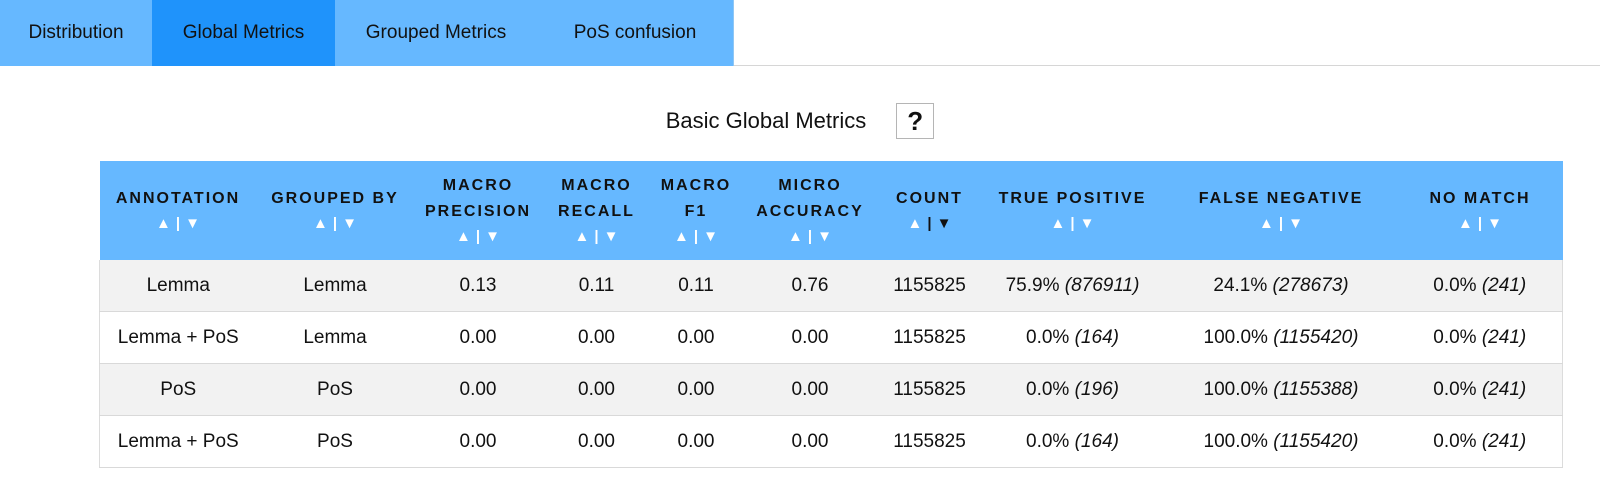 The height and width of the screenshot is (484, 1600). Describe the element at coordinates (1072, 389) in the screenshot. I see `cell-true-positive: 0.0% (196)` at that location.